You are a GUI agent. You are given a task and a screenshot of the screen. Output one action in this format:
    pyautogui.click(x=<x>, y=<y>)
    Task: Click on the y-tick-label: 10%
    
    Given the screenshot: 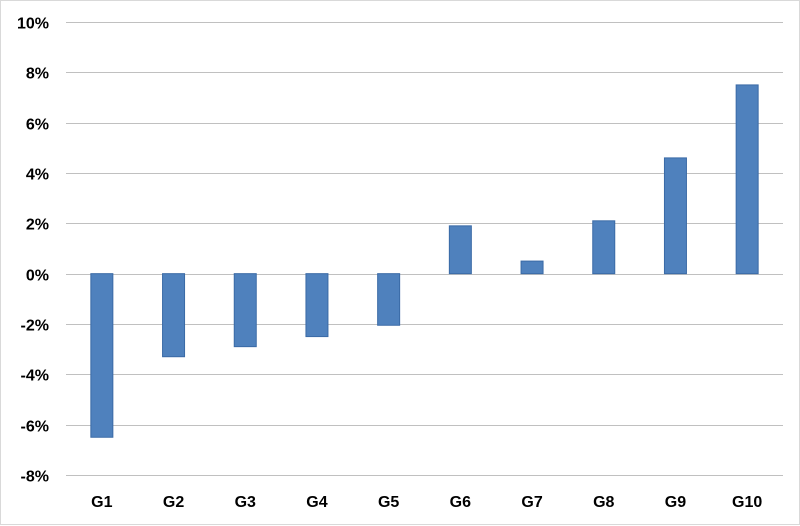 What is the action you would take?
    pyautogui.click(x=33, y=24)
    